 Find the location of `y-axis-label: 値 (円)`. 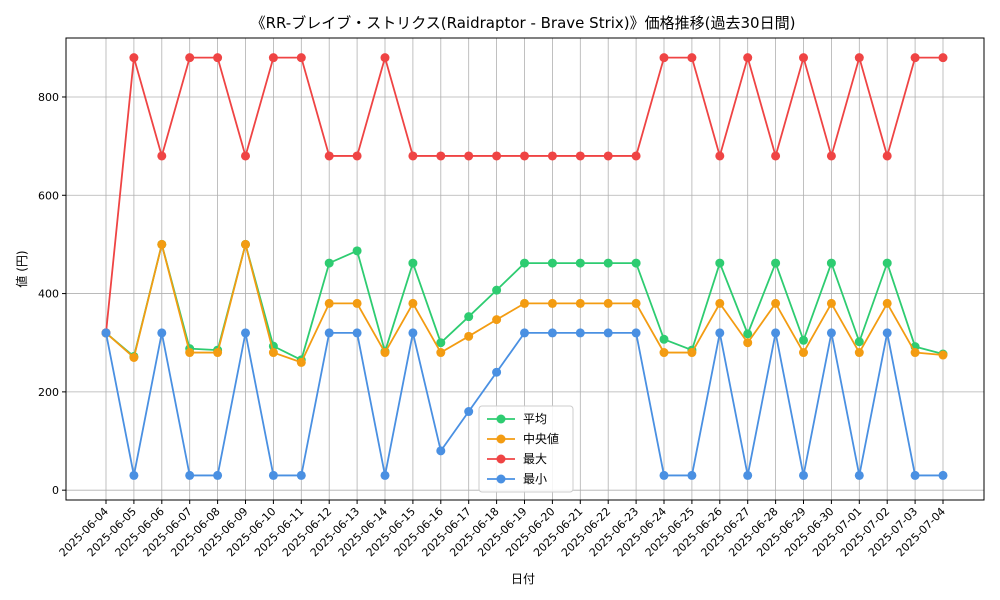

y-axis-label: 値 (円) is located at coordinates (21, 268).